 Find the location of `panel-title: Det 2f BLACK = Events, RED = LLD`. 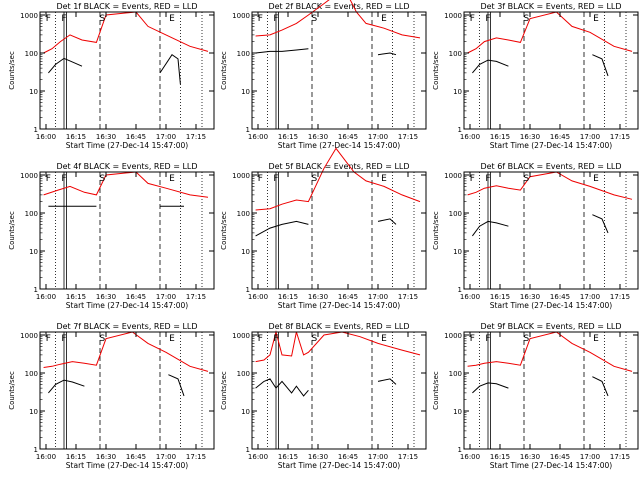

panel-title: Det 2f BLACK = Events, RED = LLD is located at coordinates (338, 6).